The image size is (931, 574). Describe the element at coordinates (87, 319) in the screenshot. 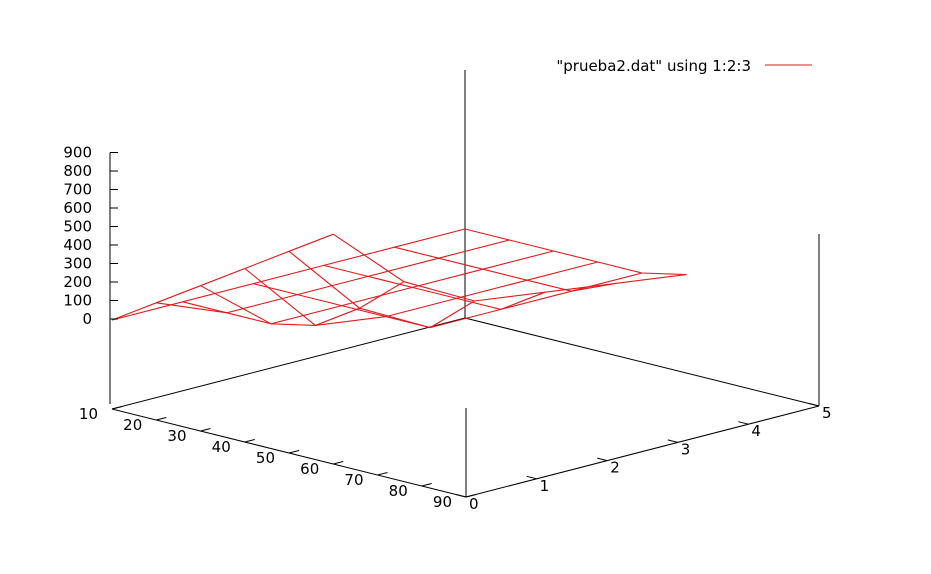

I see `z-tick-label: 0` at that location.